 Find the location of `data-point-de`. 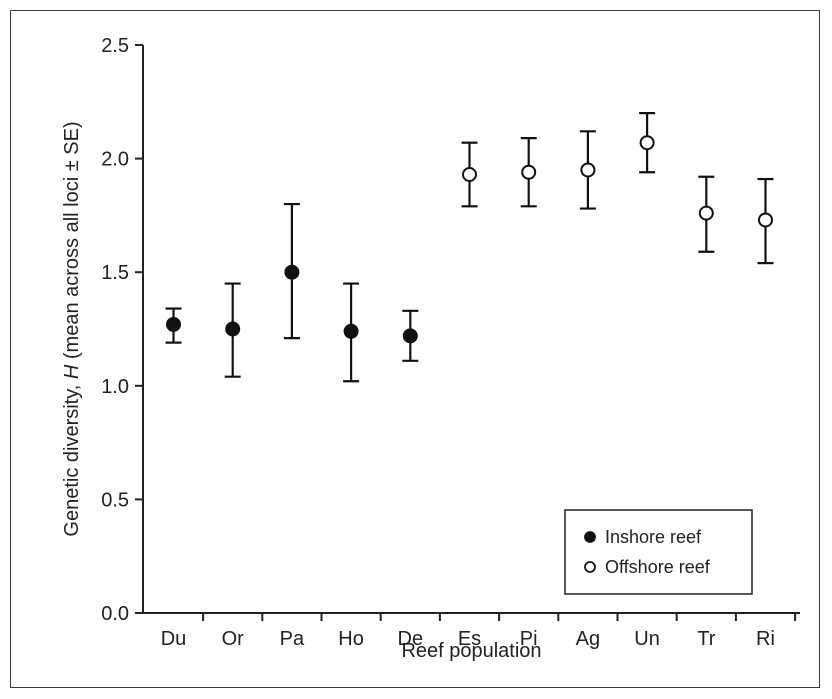

data-point-de is located at coordinates (410, 335).